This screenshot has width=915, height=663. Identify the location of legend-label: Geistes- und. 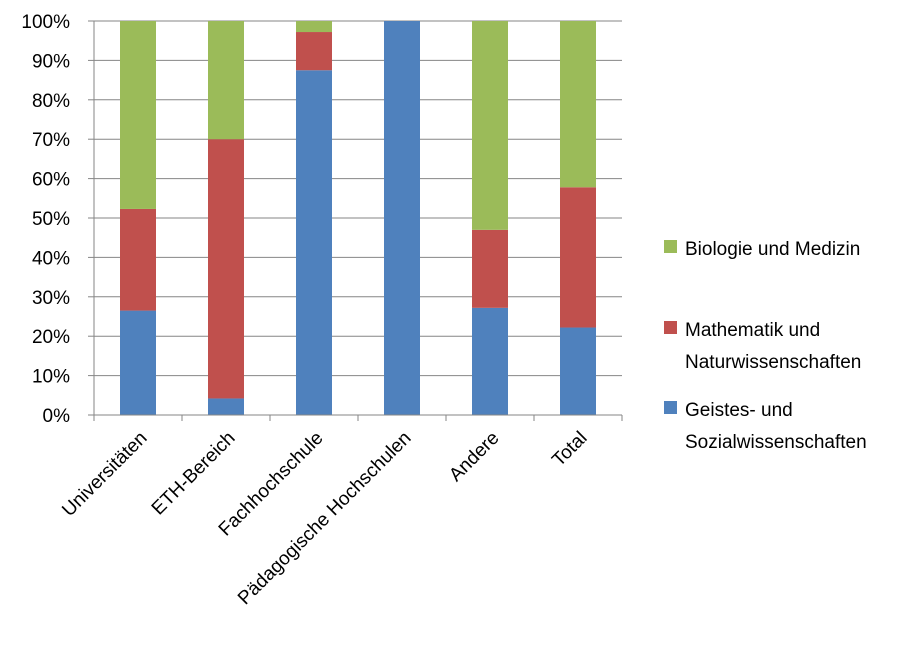
(739, 410).